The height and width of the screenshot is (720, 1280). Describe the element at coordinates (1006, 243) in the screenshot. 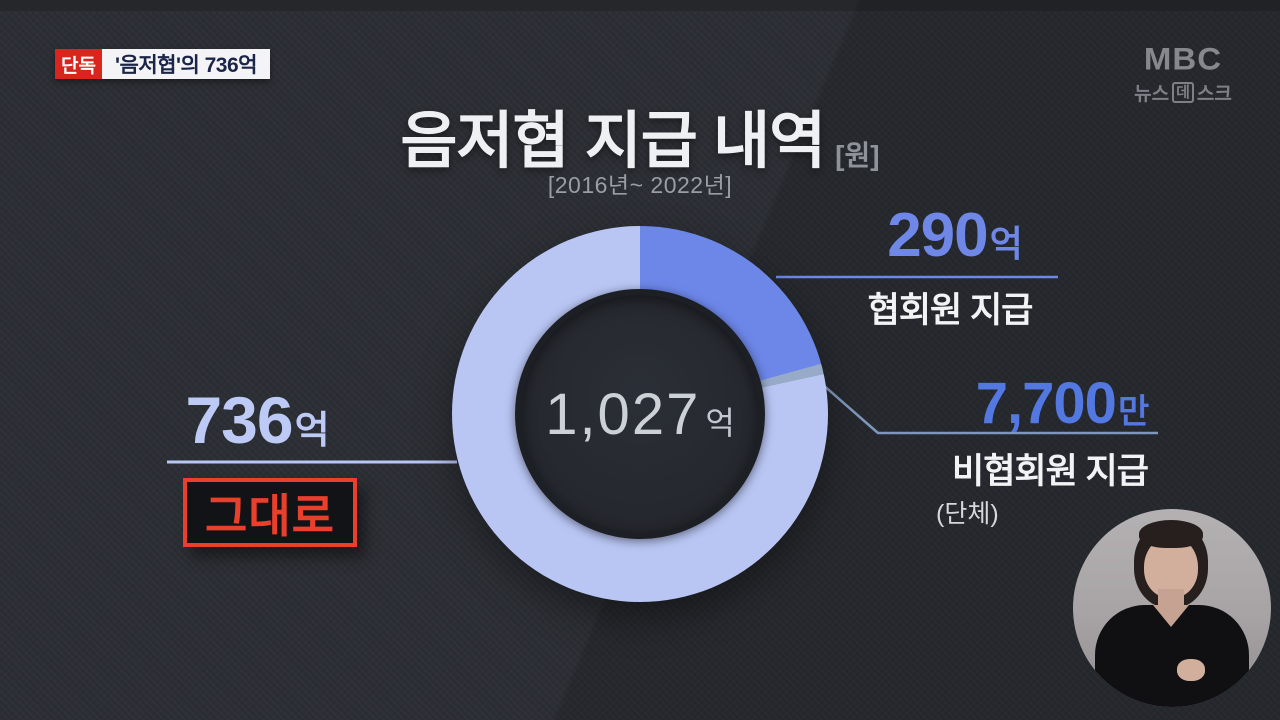

I see `member-unit: 억` at that location.